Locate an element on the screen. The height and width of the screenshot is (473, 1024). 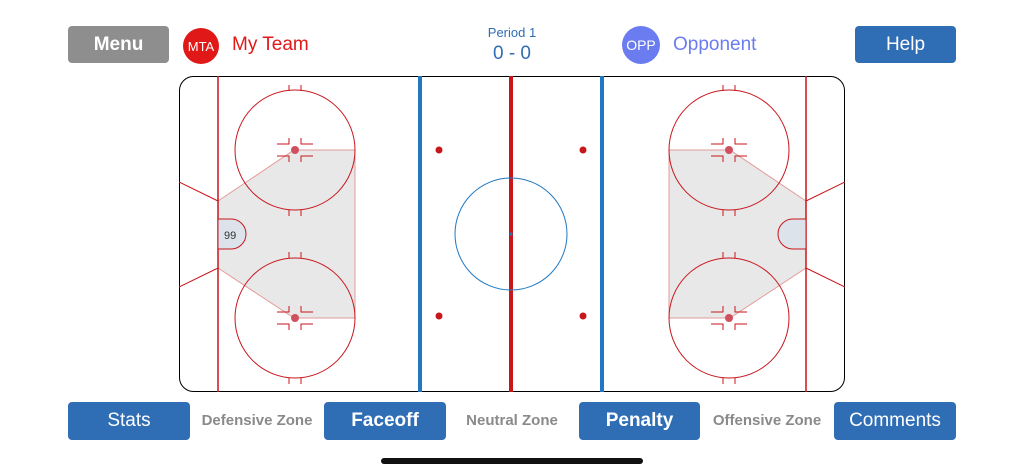
home-indicator is located at coordinates (512, 461).